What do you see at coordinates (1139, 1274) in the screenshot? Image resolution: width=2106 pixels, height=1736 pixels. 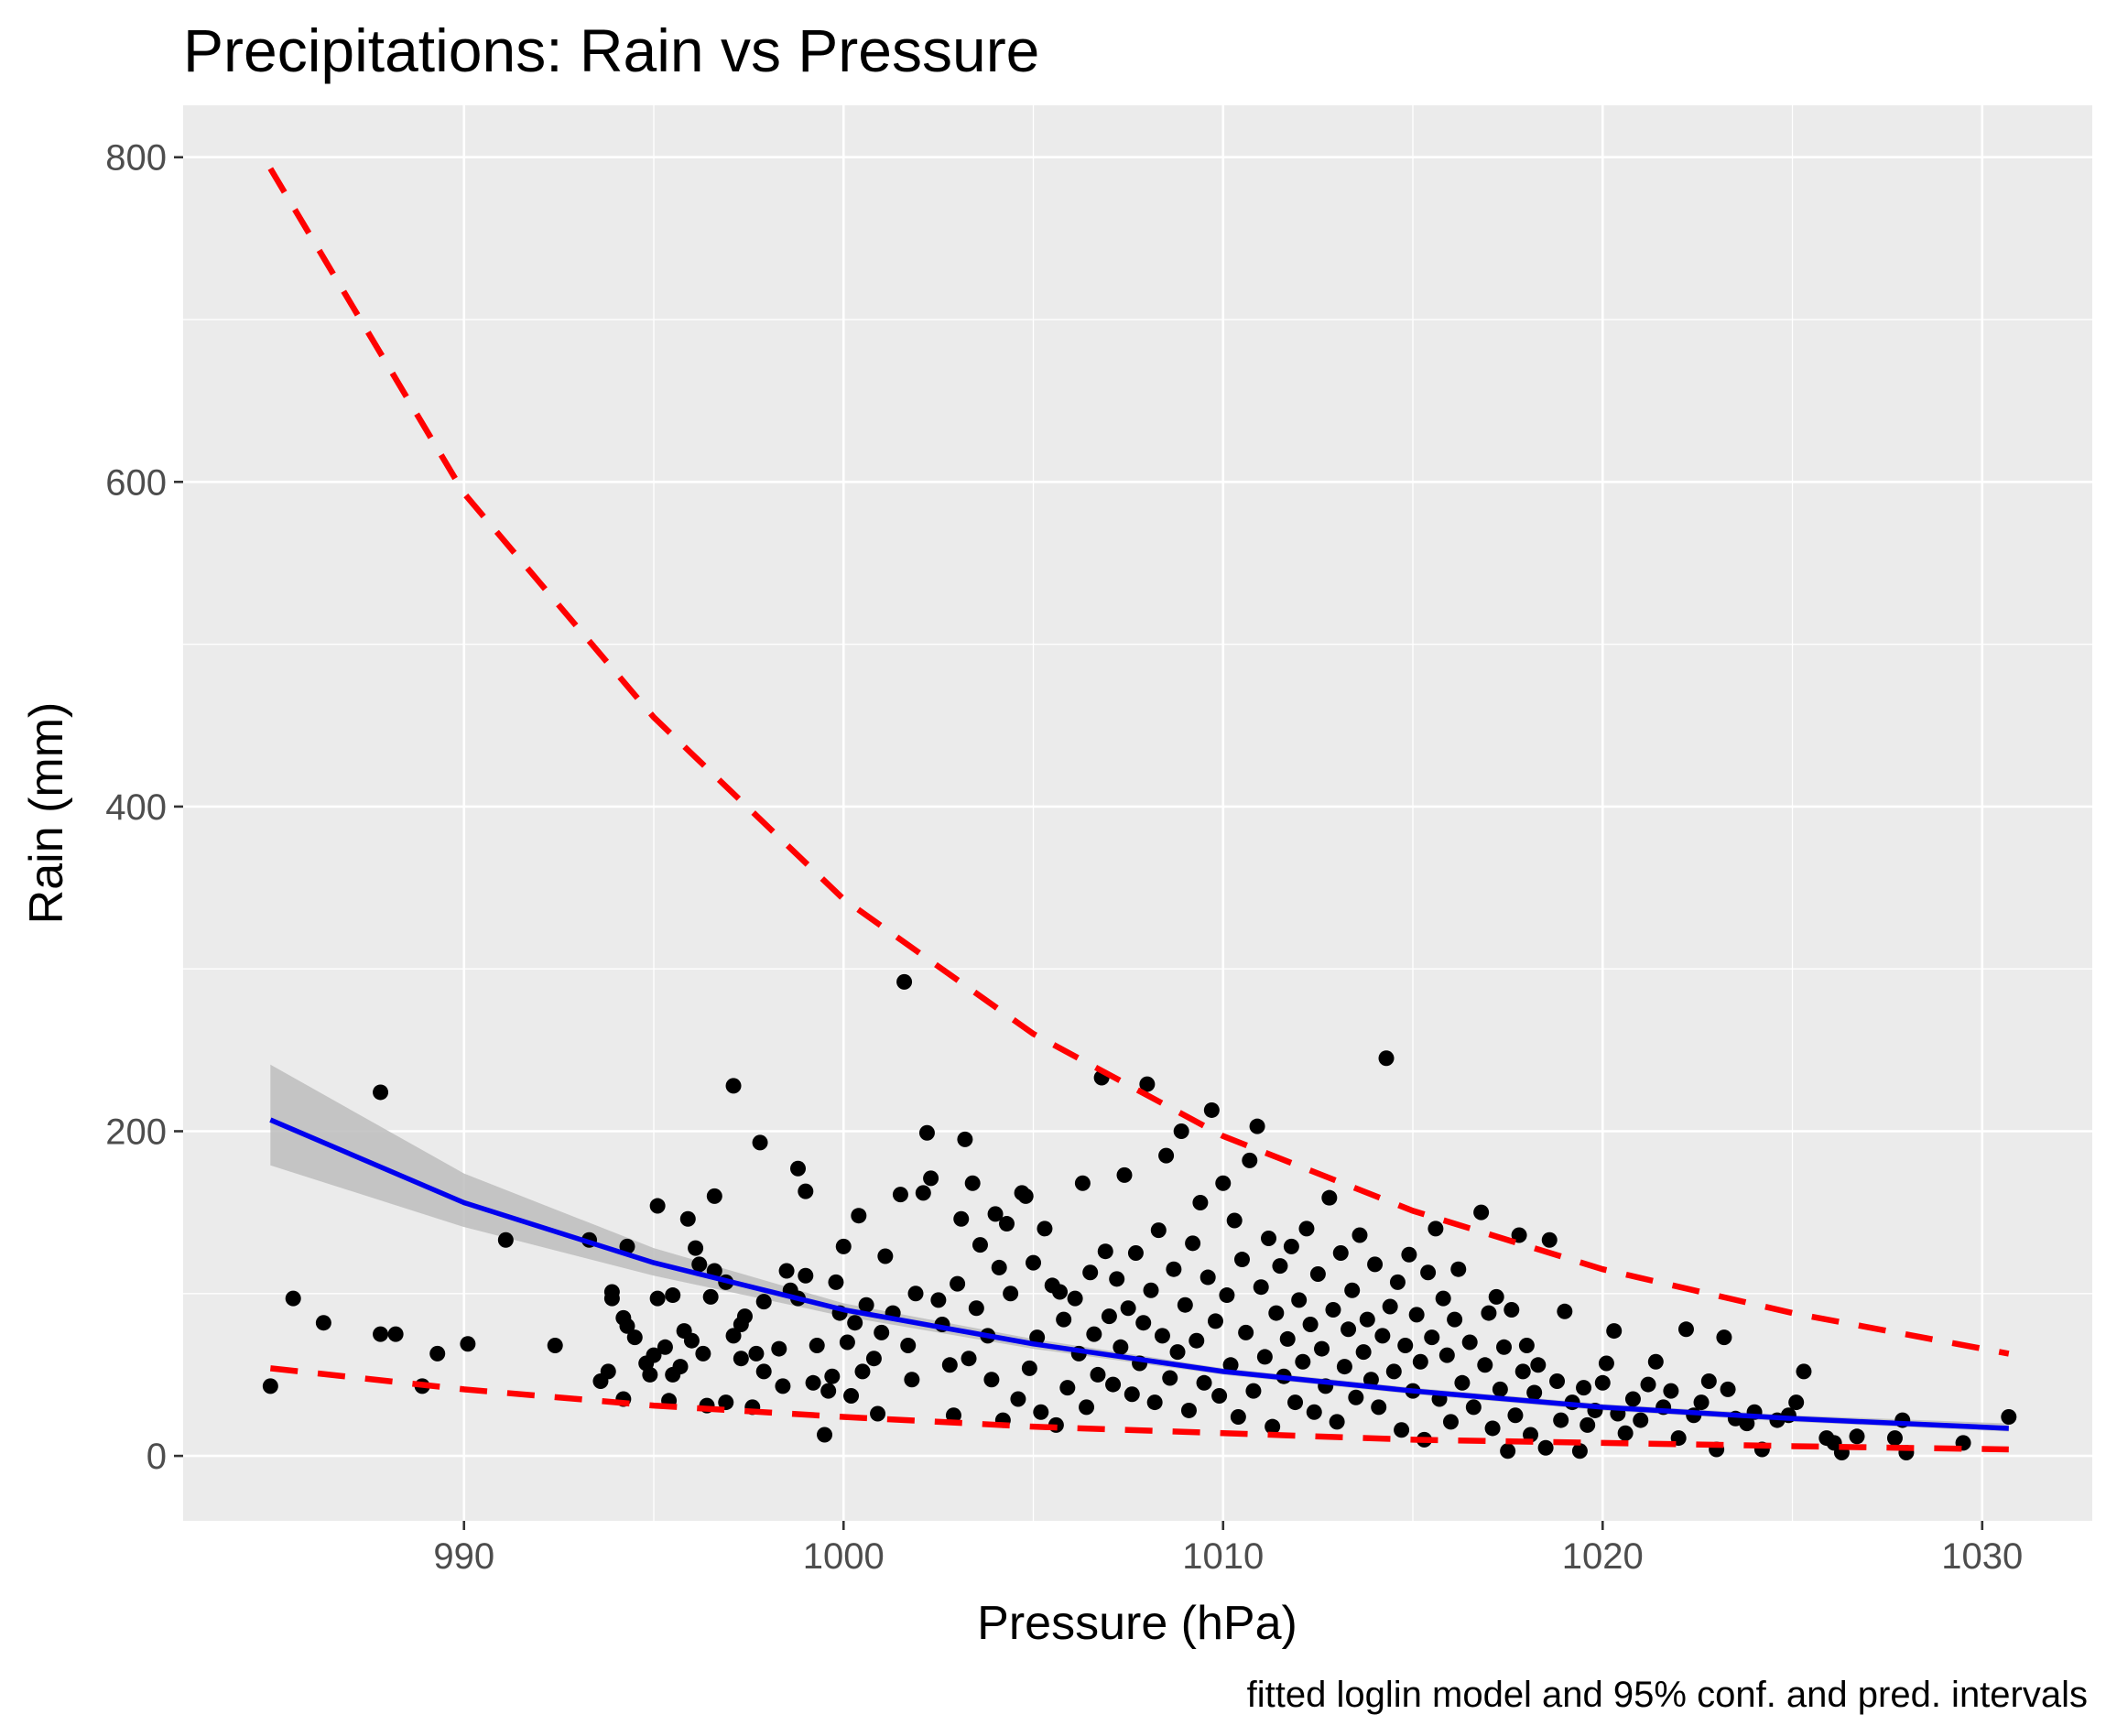 I see `fit-line-layer` at bounding box center [1139, 1274].